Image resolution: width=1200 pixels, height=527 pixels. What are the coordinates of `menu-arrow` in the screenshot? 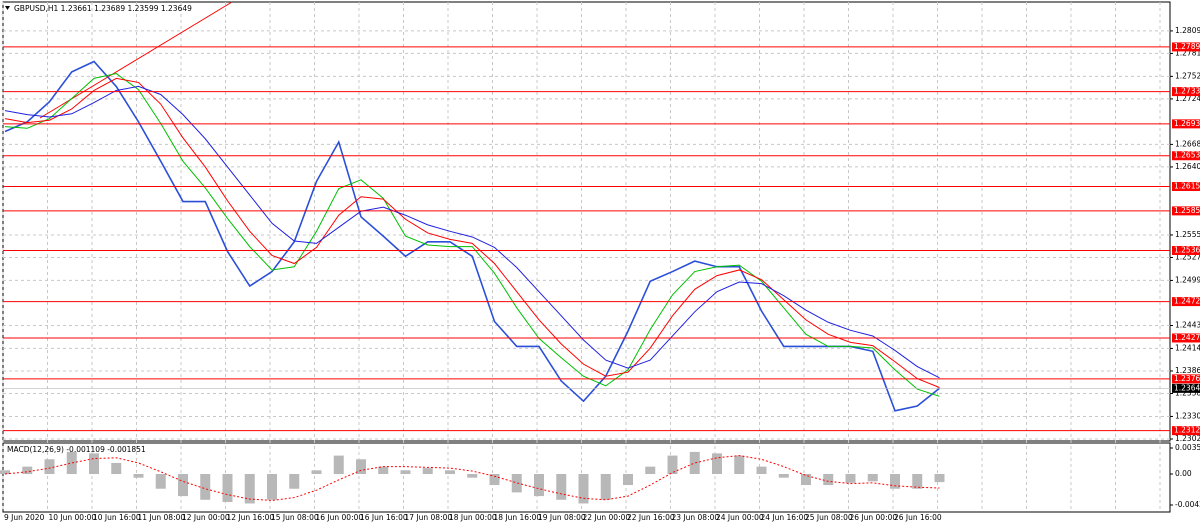 It's located at (7, 8).